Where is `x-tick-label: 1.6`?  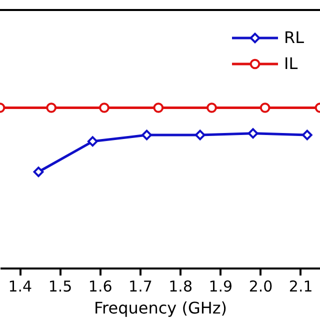
x-tick-label: 1.6 is located at coordinates (100, 287).